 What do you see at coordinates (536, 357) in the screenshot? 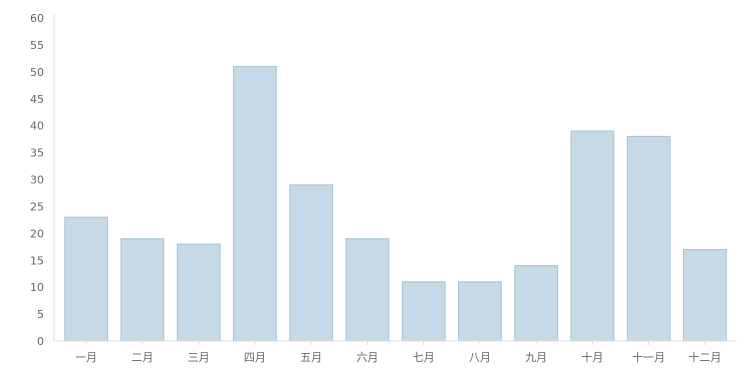
I see `x-tick-label: 九月` at bounding box center [536, 357].